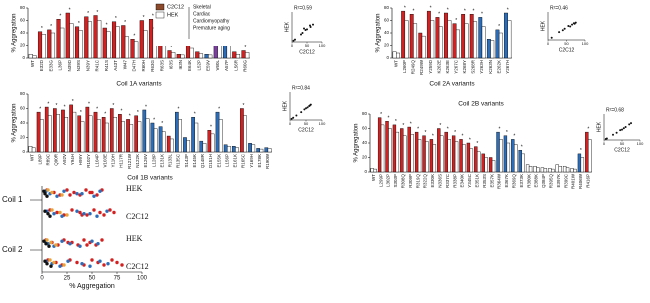  What do you see at coordinates (387, 20) in the screenshot?
I see `y-tick-label: 60` at bounding box center [387, 20].